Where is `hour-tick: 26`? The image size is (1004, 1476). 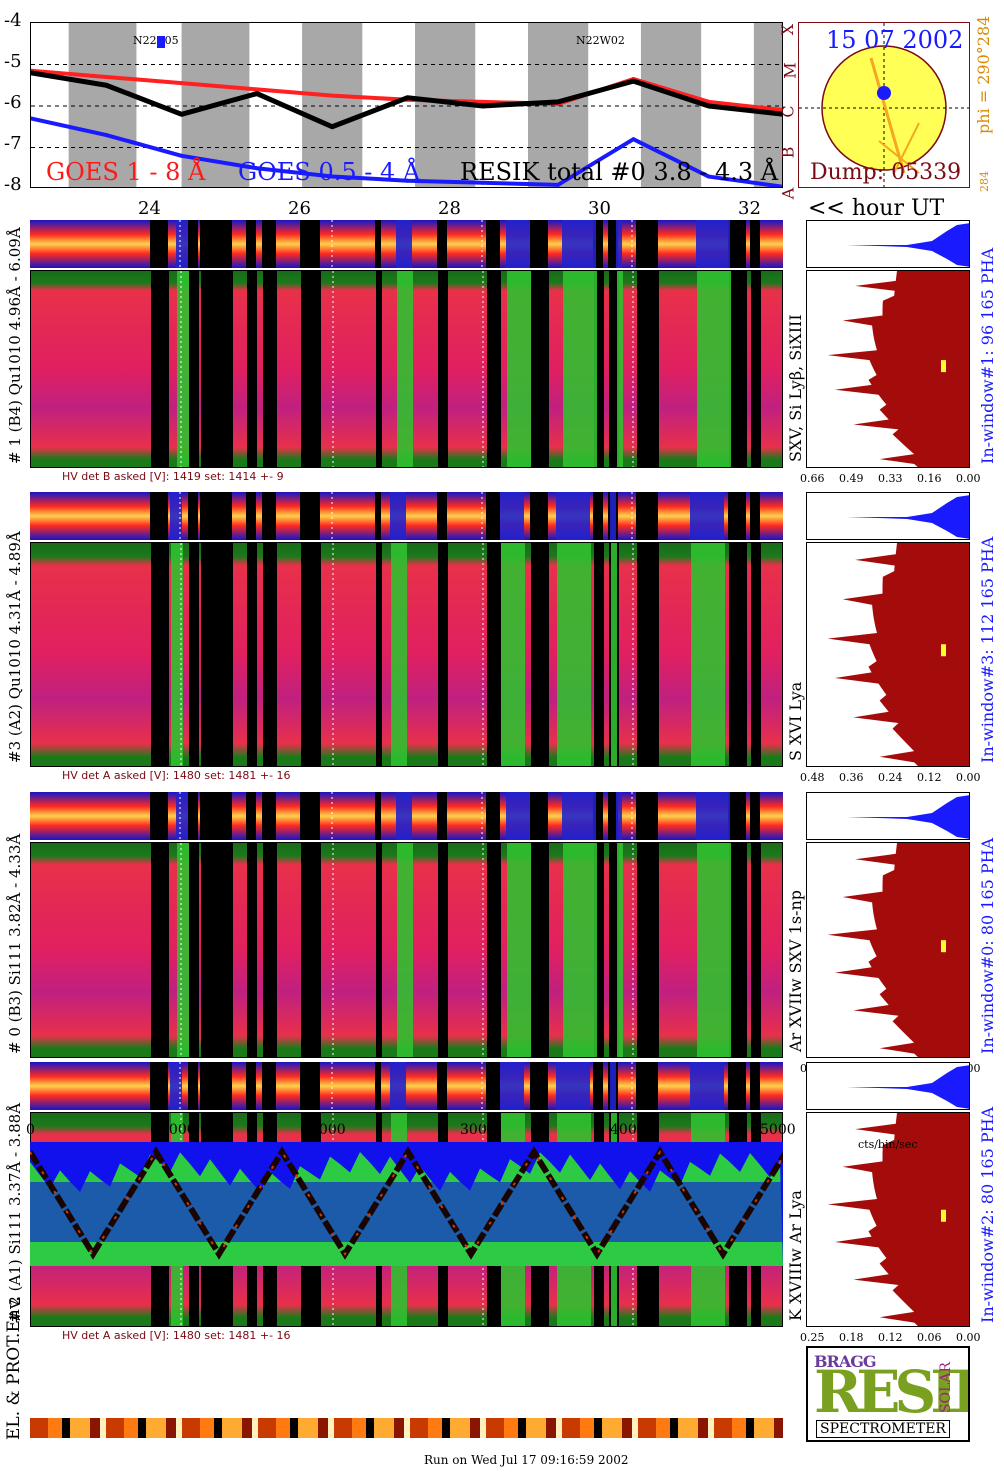
hour-tick: 26 is located at coordinates (299, 208).